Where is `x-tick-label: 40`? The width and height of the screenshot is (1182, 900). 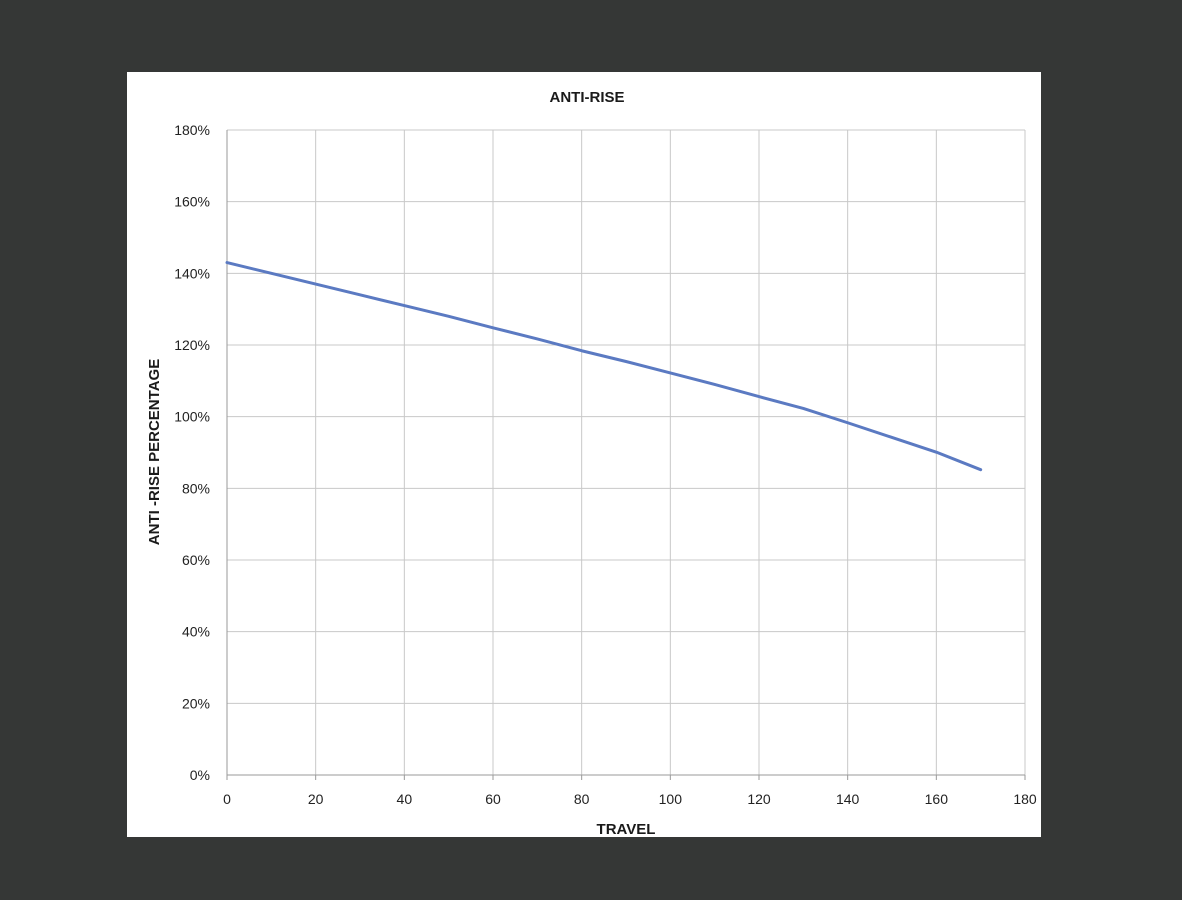
x-tick-label: 40 is located at coordinates (405, 799).